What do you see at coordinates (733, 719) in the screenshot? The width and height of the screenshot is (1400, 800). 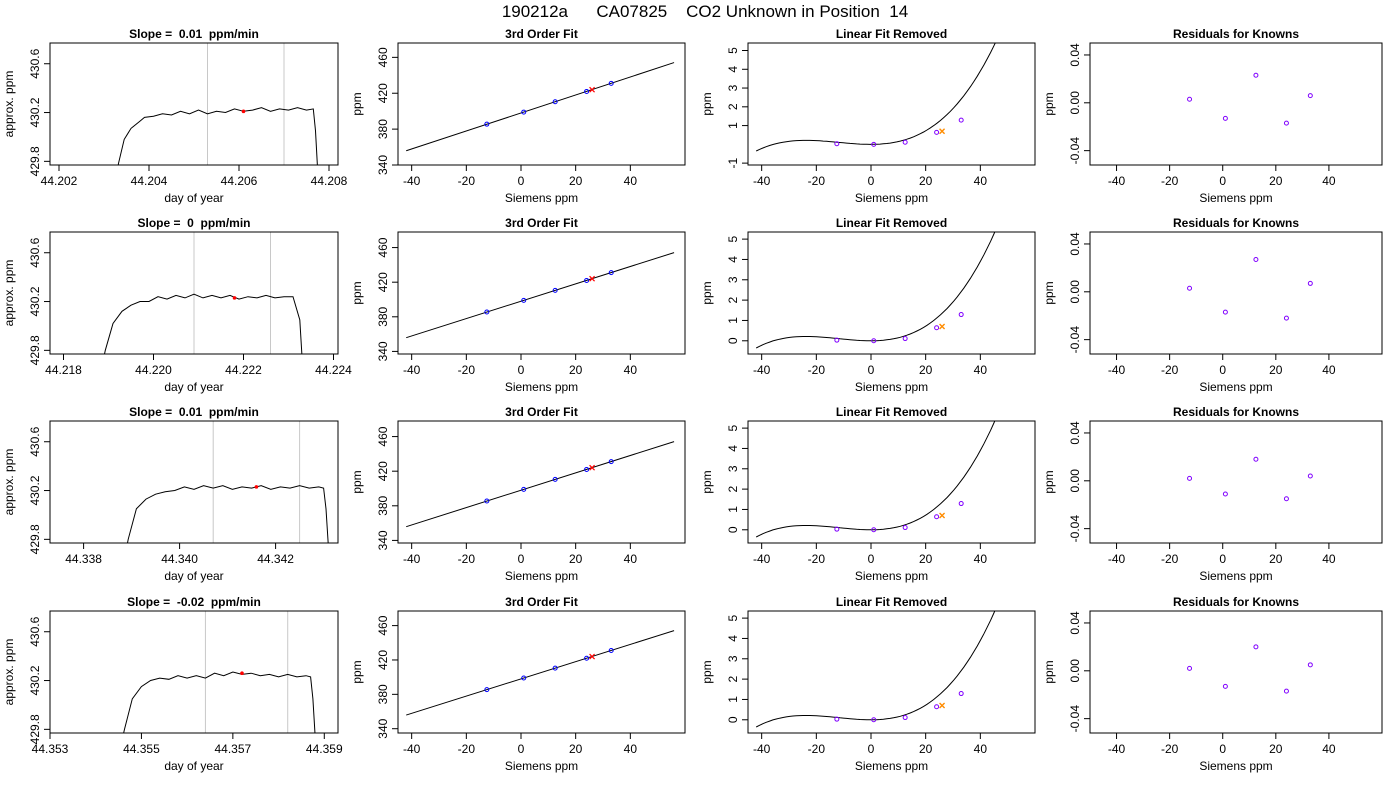 I see `y-tick-label: 0` at bounding box center [733, 719].